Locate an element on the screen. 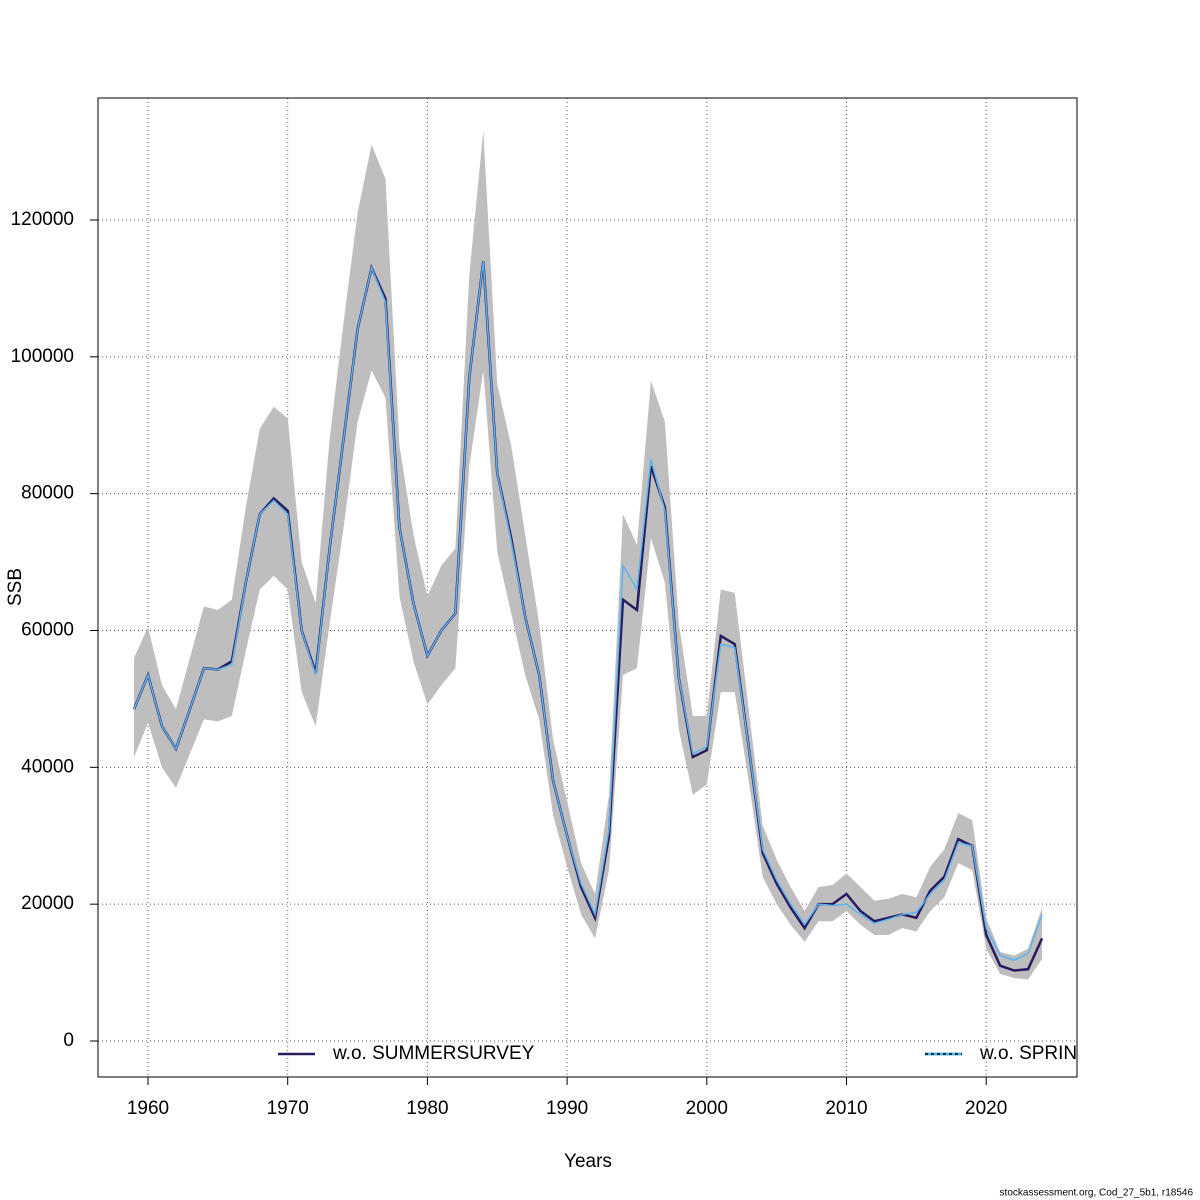 The height and width of the screenshot is (1200, 1200). y-tick-label: 100000 is located at coordinates (42, 356).